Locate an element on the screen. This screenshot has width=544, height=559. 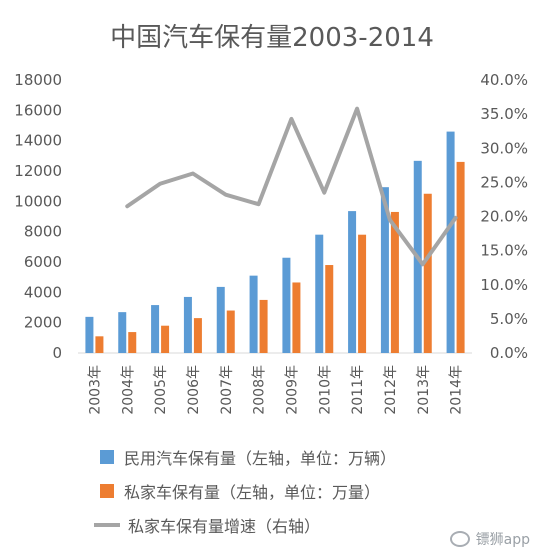
chart-title: 中国汽车保有量2003-2014 is located at coordinates (272, 38).